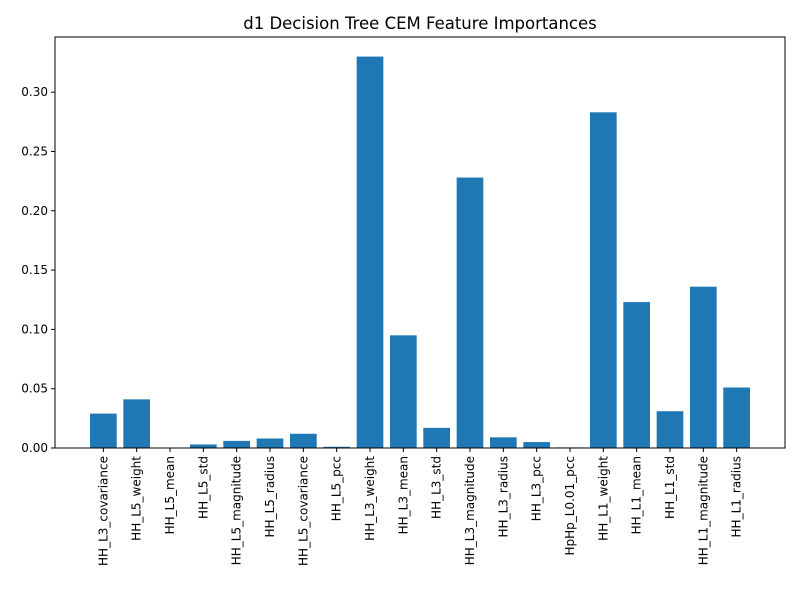 Image resolution: width=800 pixels, height=604 pixels. I want to click on bar-HH_L5_covariance, so click(303, 440).